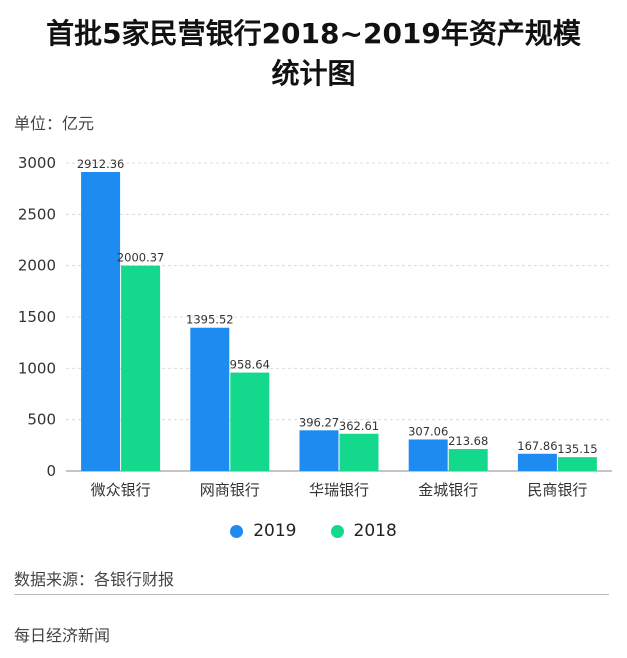  What do you see at coordinates (557, 490) in the screenshot?
I see `x-tick-label: 民商银行` at bounding box center [557, 490].